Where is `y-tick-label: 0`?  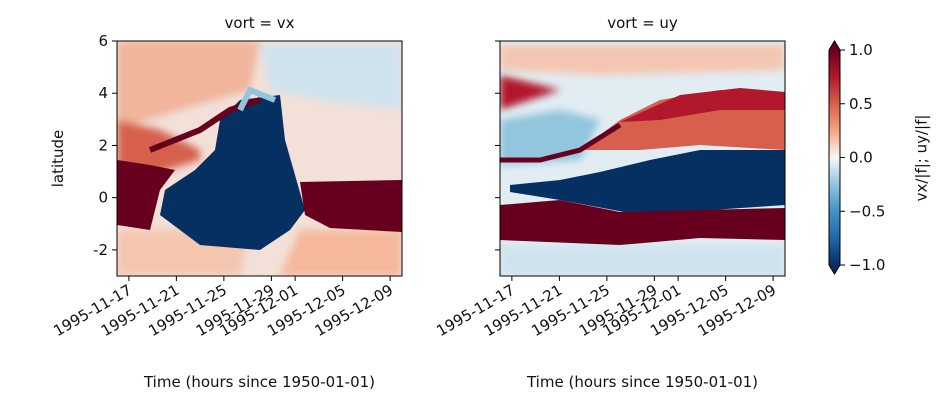 y-tick-label: 0 is located at coordinates (103, 198).